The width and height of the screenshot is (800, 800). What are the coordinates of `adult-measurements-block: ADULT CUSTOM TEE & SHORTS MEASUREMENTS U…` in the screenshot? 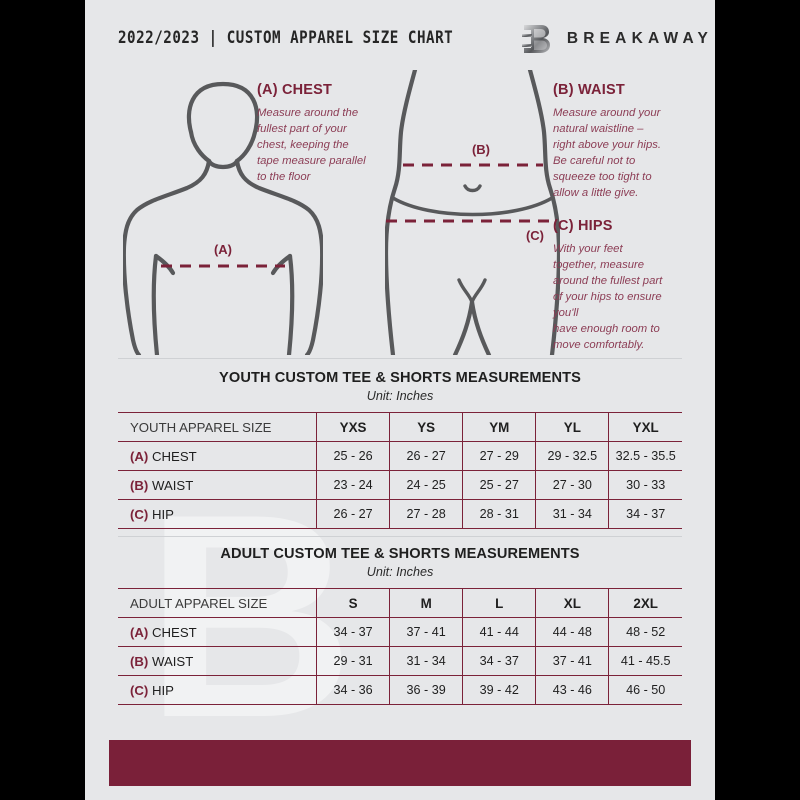 It's located at (400, 625).